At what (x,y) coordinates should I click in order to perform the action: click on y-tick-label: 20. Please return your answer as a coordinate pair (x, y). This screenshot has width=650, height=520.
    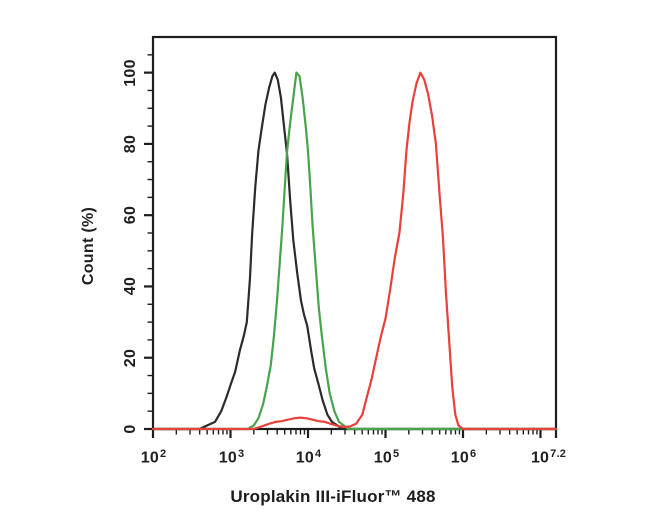
    Looking at the image, I should click on (130, 358).